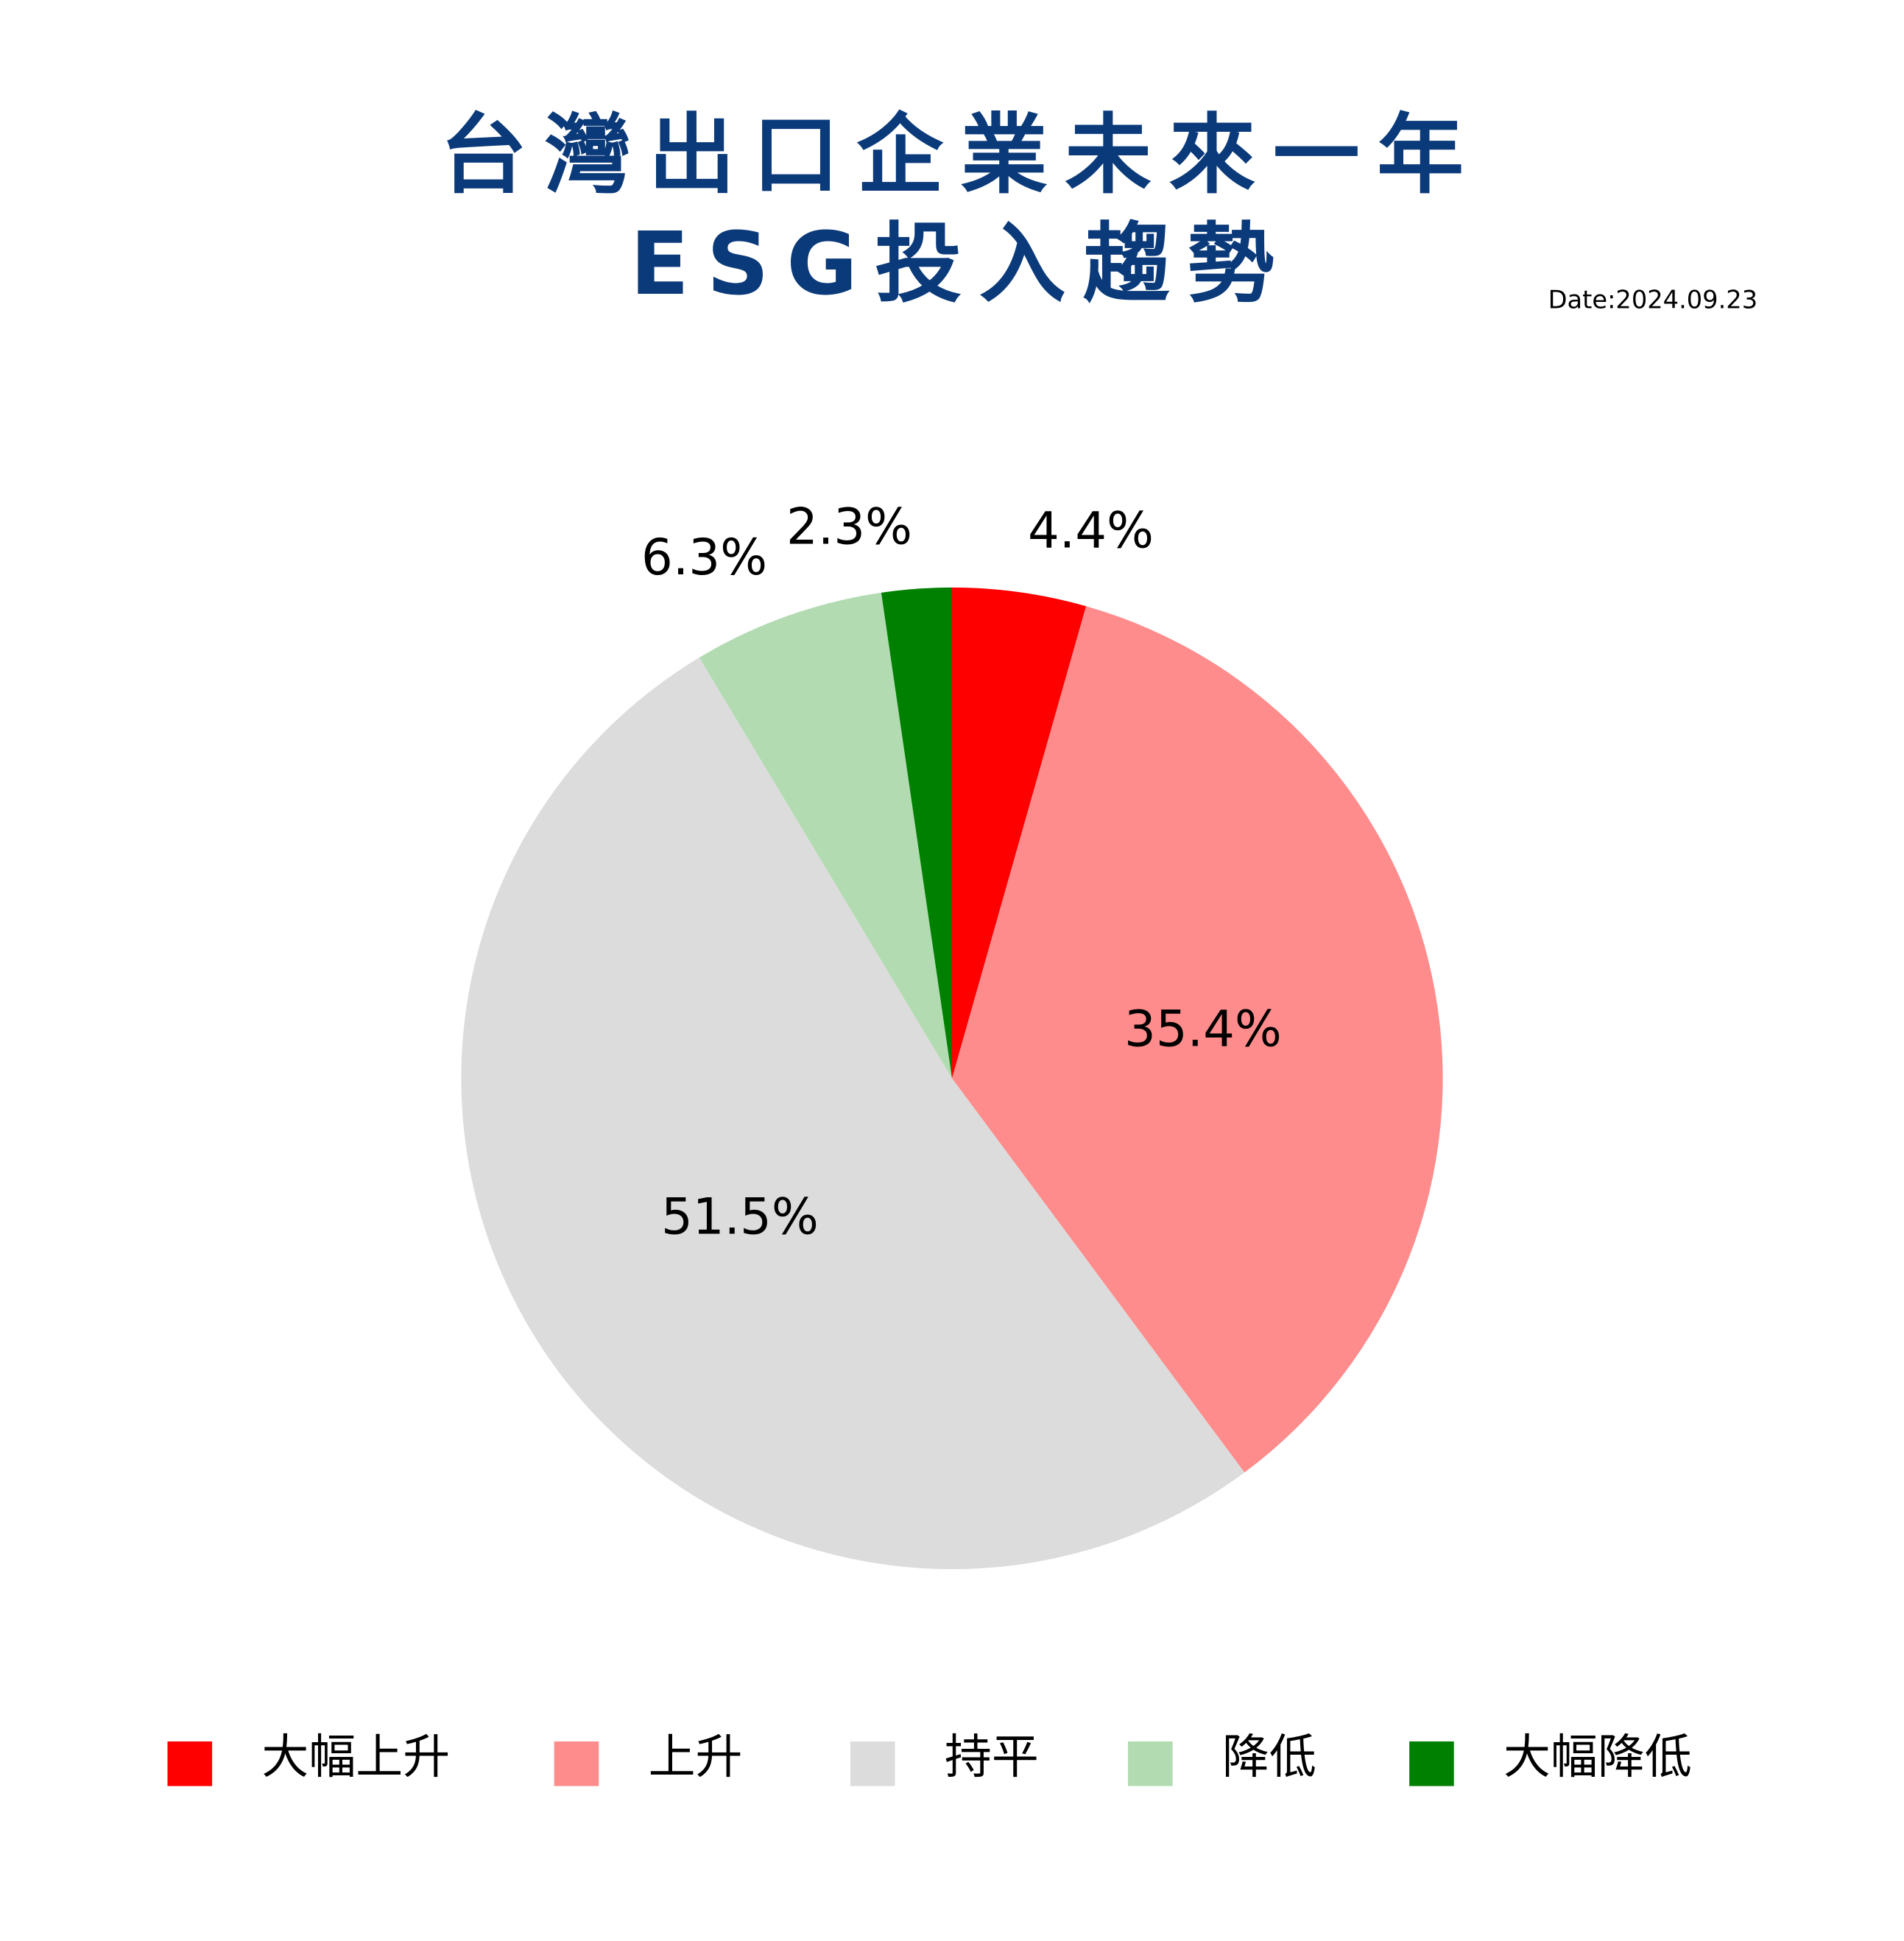 This screenshot has height=1941, width=1904. Describe the element at coordinates (1203, 1029) in the screenshot. I see `data-label: 35.4%` at that location.